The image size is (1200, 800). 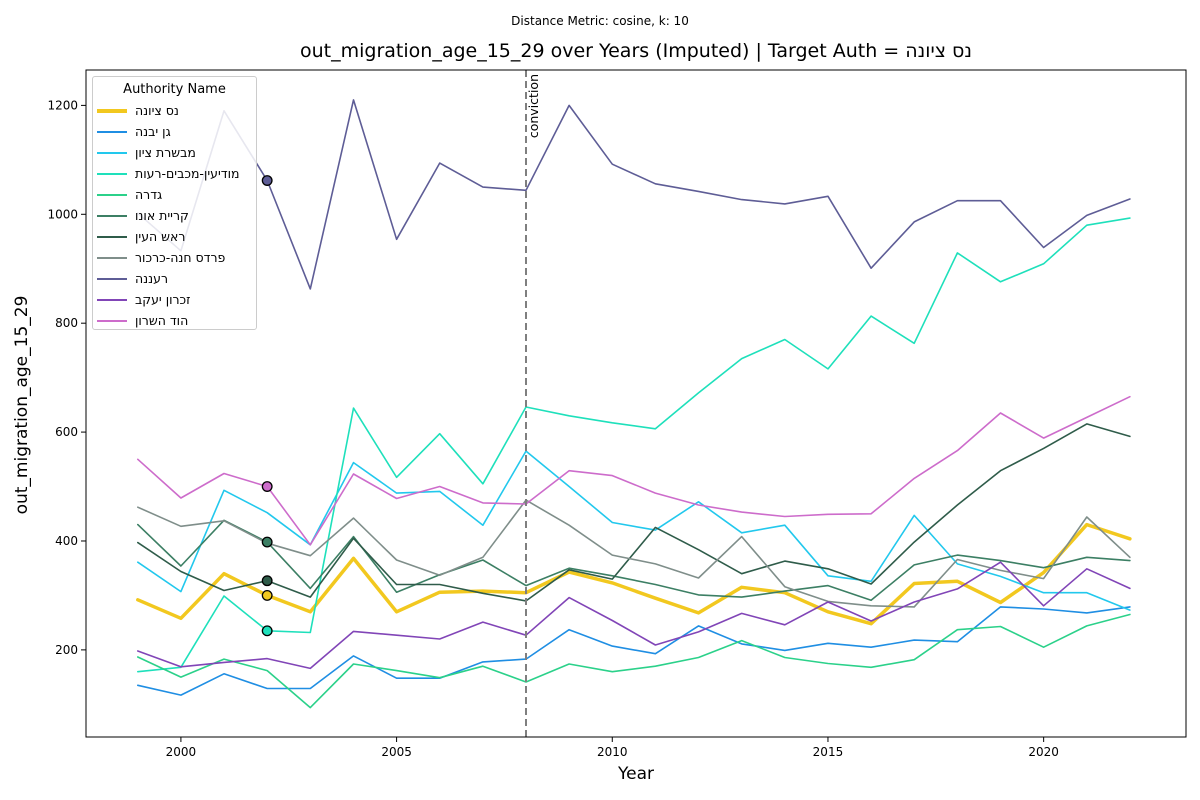 I want to click on legend-label-7: פרדס חנה-כרכור, so click(x=180, y=257).